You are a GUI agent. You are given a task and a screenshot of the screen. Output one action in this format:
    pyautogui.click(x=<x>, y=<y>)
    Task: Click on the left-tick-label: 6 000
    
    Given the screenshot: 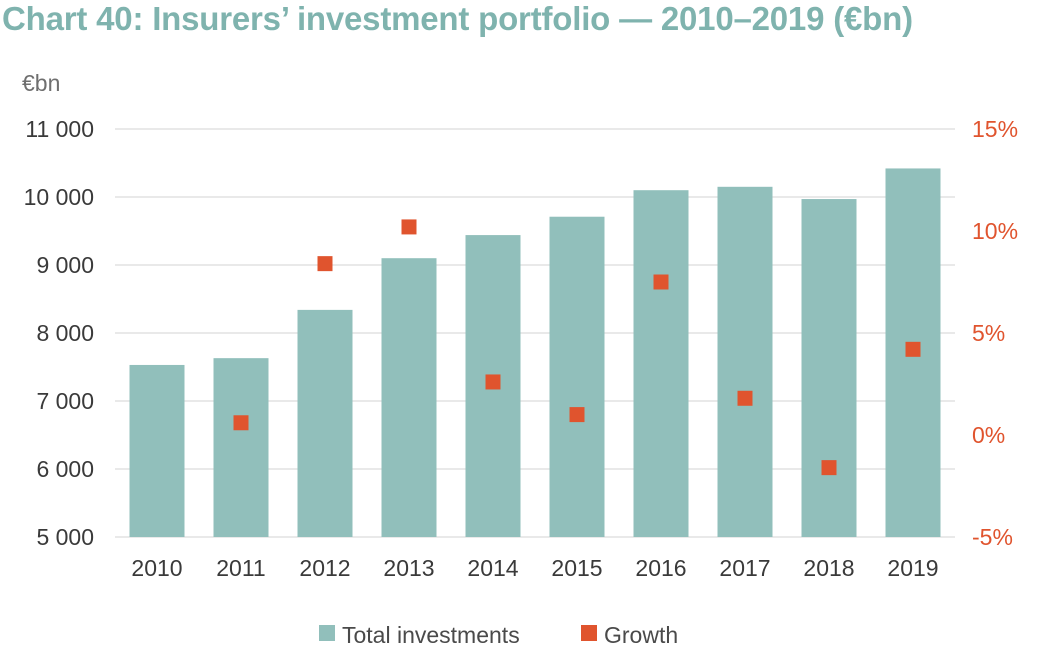 What is the action you would take?
    pyautogui.click(x=65, y=469)
    